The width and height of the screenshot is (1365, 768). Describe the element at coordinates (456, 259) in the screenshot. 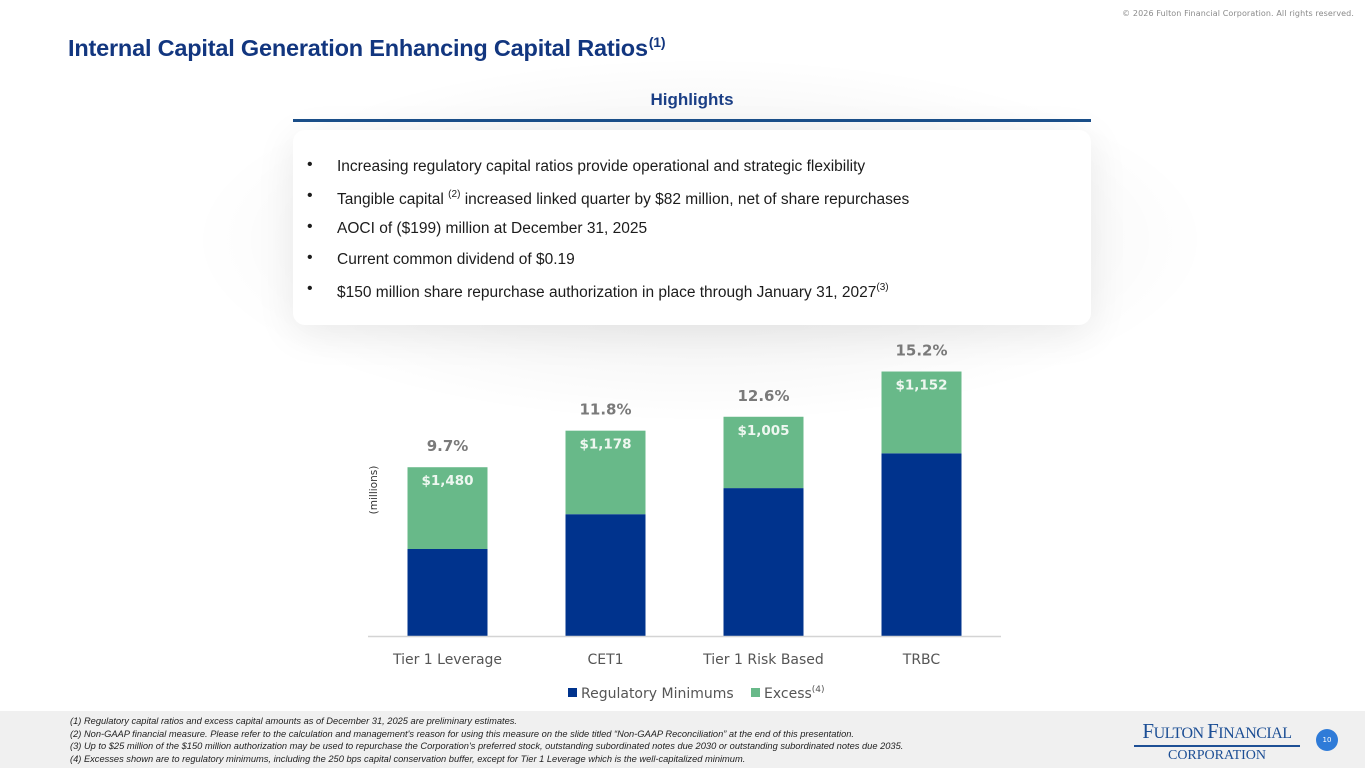

I see `highlight-text: Current common dividend of $0.19` at that location.